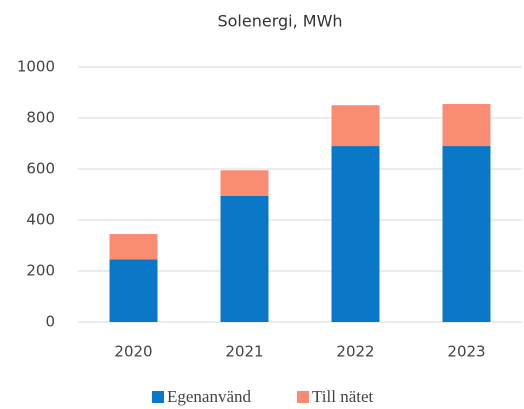  I want to click on legend-label: Egenanvänd, so click(209, 396).